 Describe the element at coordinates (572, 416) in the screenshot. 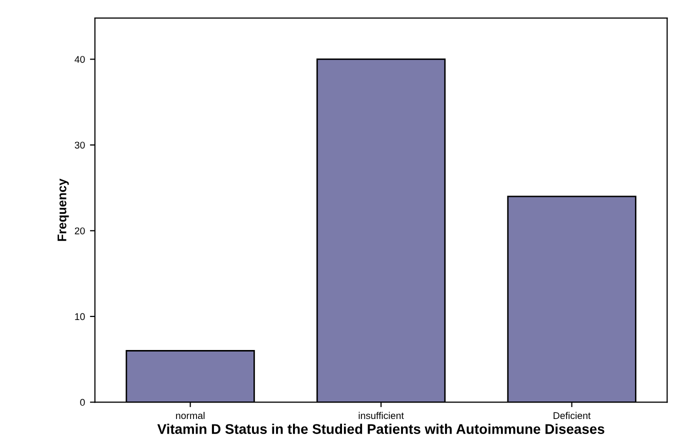

I see `x-tick-label: Deficient` at that location.